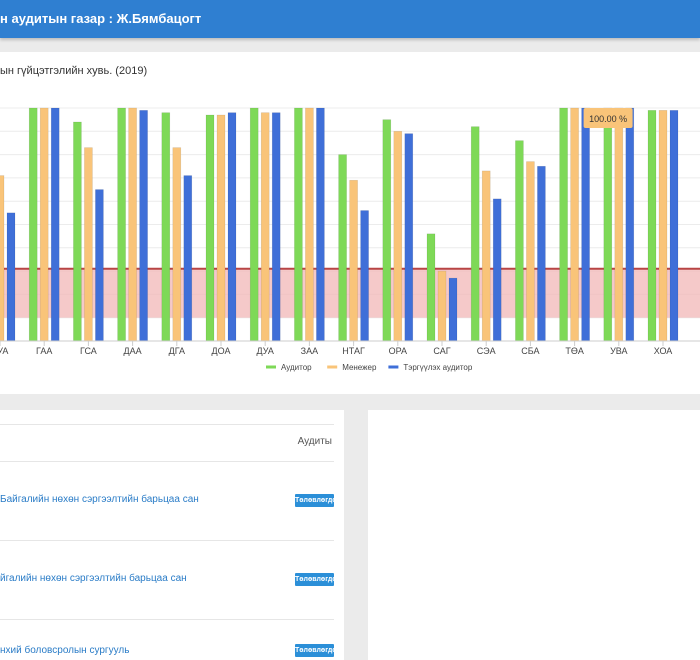 This screenshot has width=700, height=660. What do you see at coordinates (221, 351) in the screenshot?
I see `x-tick-label: ДОА` at bounding box center [221, 351].